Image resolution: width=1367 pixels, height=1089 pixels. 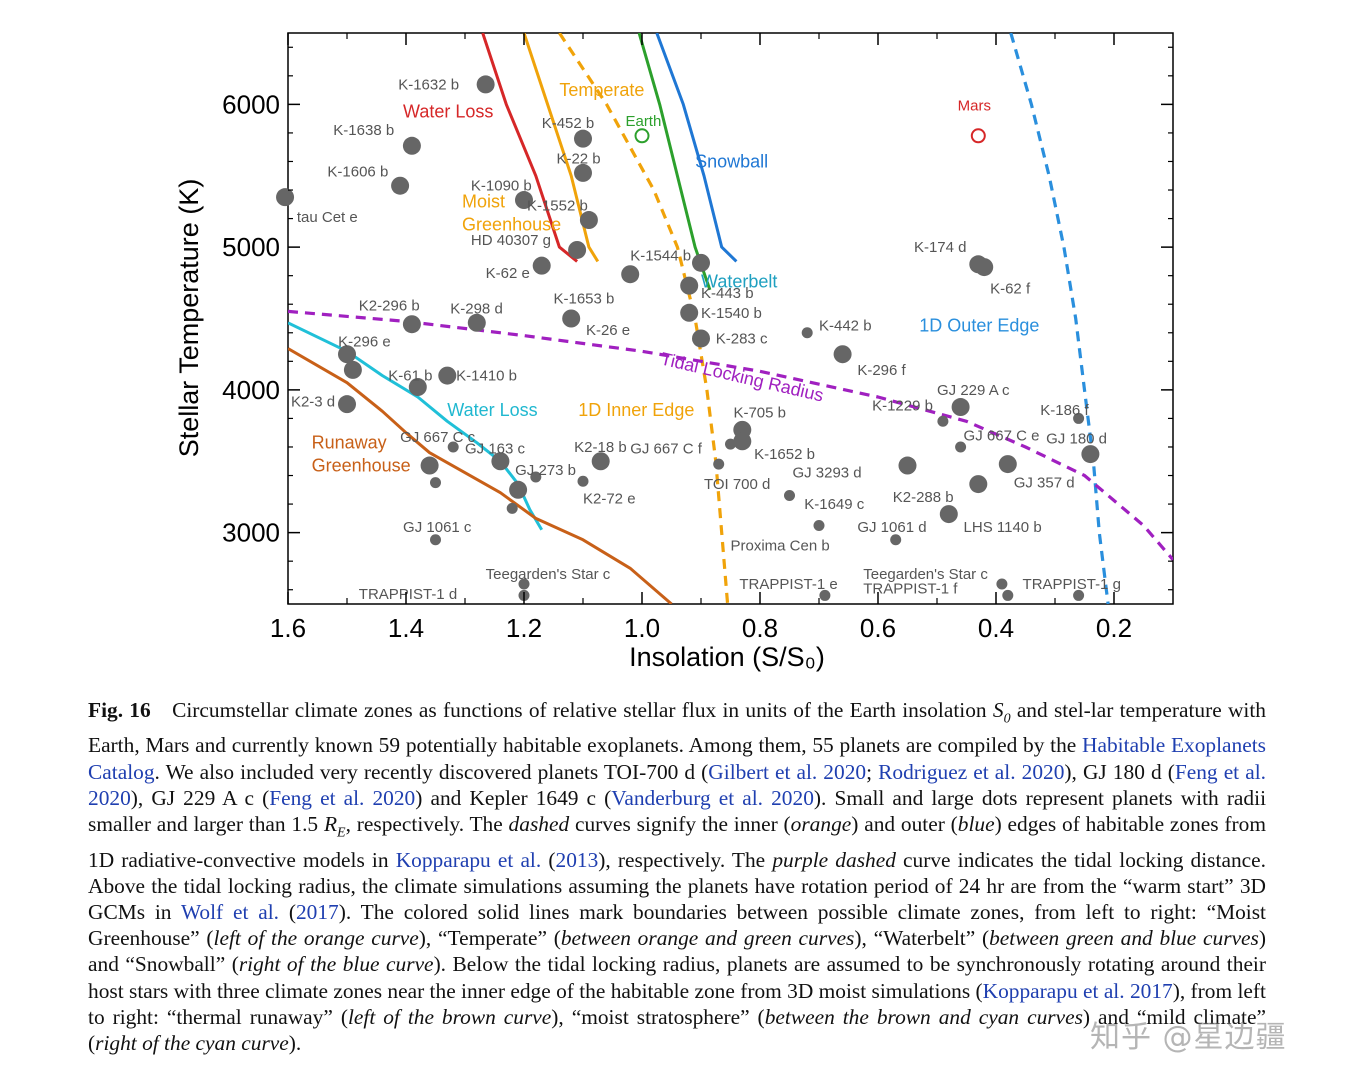 What do you see at coordinates (1072, 584) in the screenshot?
I see `planet-label-trappist-1-g: TRAPPIST-1 g` at bounding box center [1072, 584].